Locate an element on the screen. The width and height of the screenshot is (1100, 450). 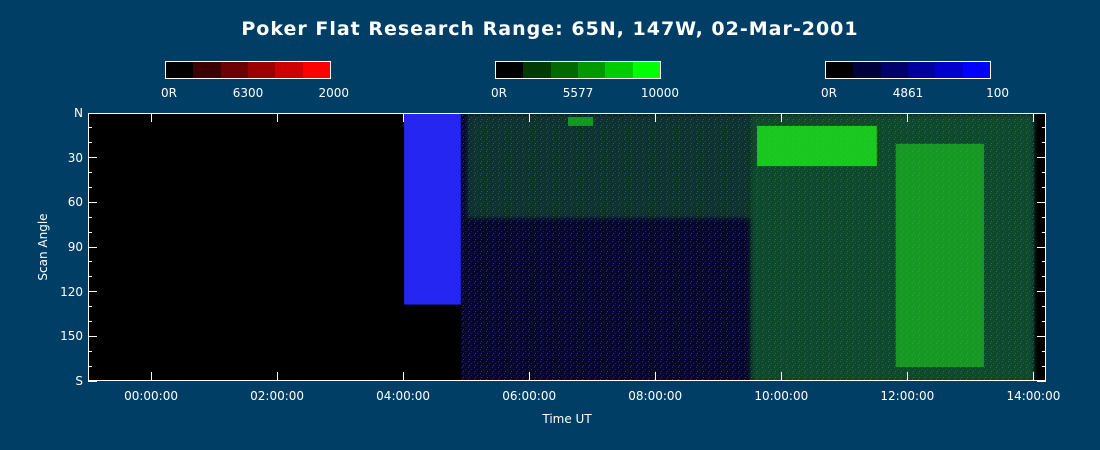
x-tick-label: 04:00:00 is located at coordinates (403, 396).